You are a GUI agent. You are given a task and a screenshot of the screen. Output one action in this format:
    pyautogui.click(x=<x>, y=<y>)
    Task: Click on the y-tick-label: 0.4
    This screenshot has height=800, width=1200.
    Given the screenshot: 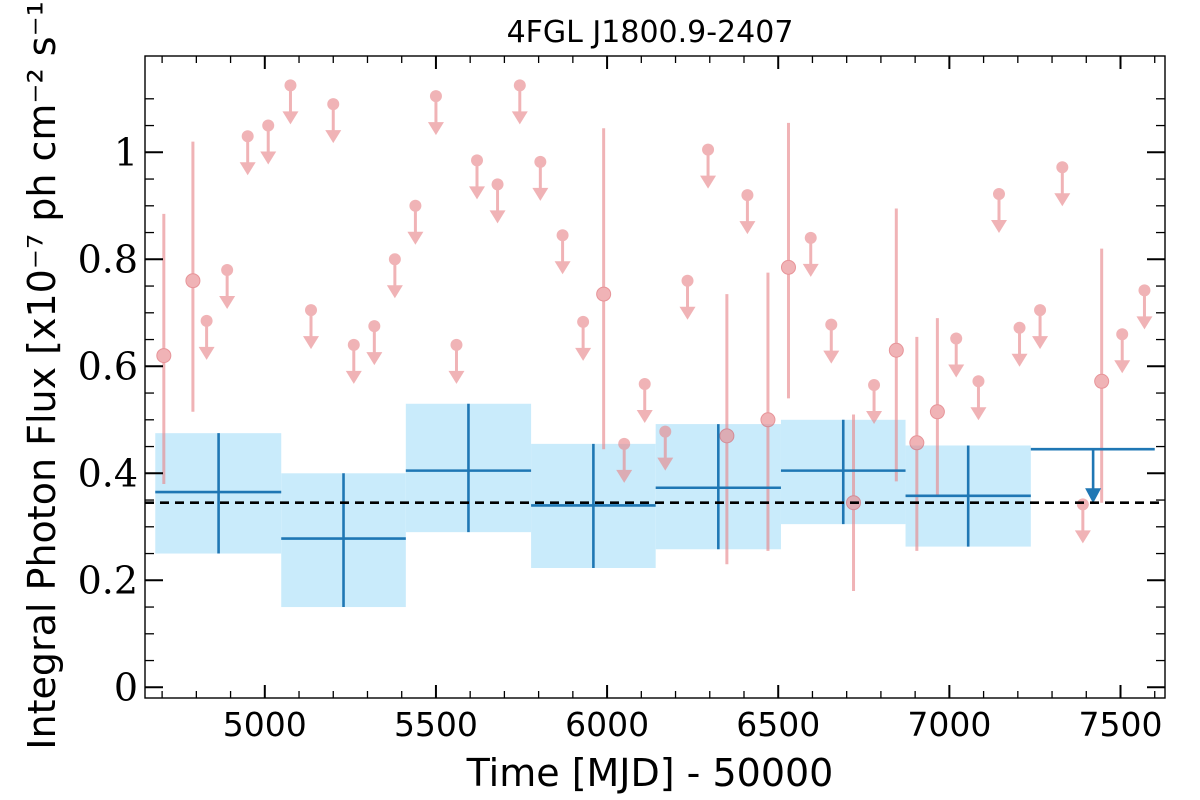 What is the action you would take?
    pyautogui.click(x=108, y=473)
    